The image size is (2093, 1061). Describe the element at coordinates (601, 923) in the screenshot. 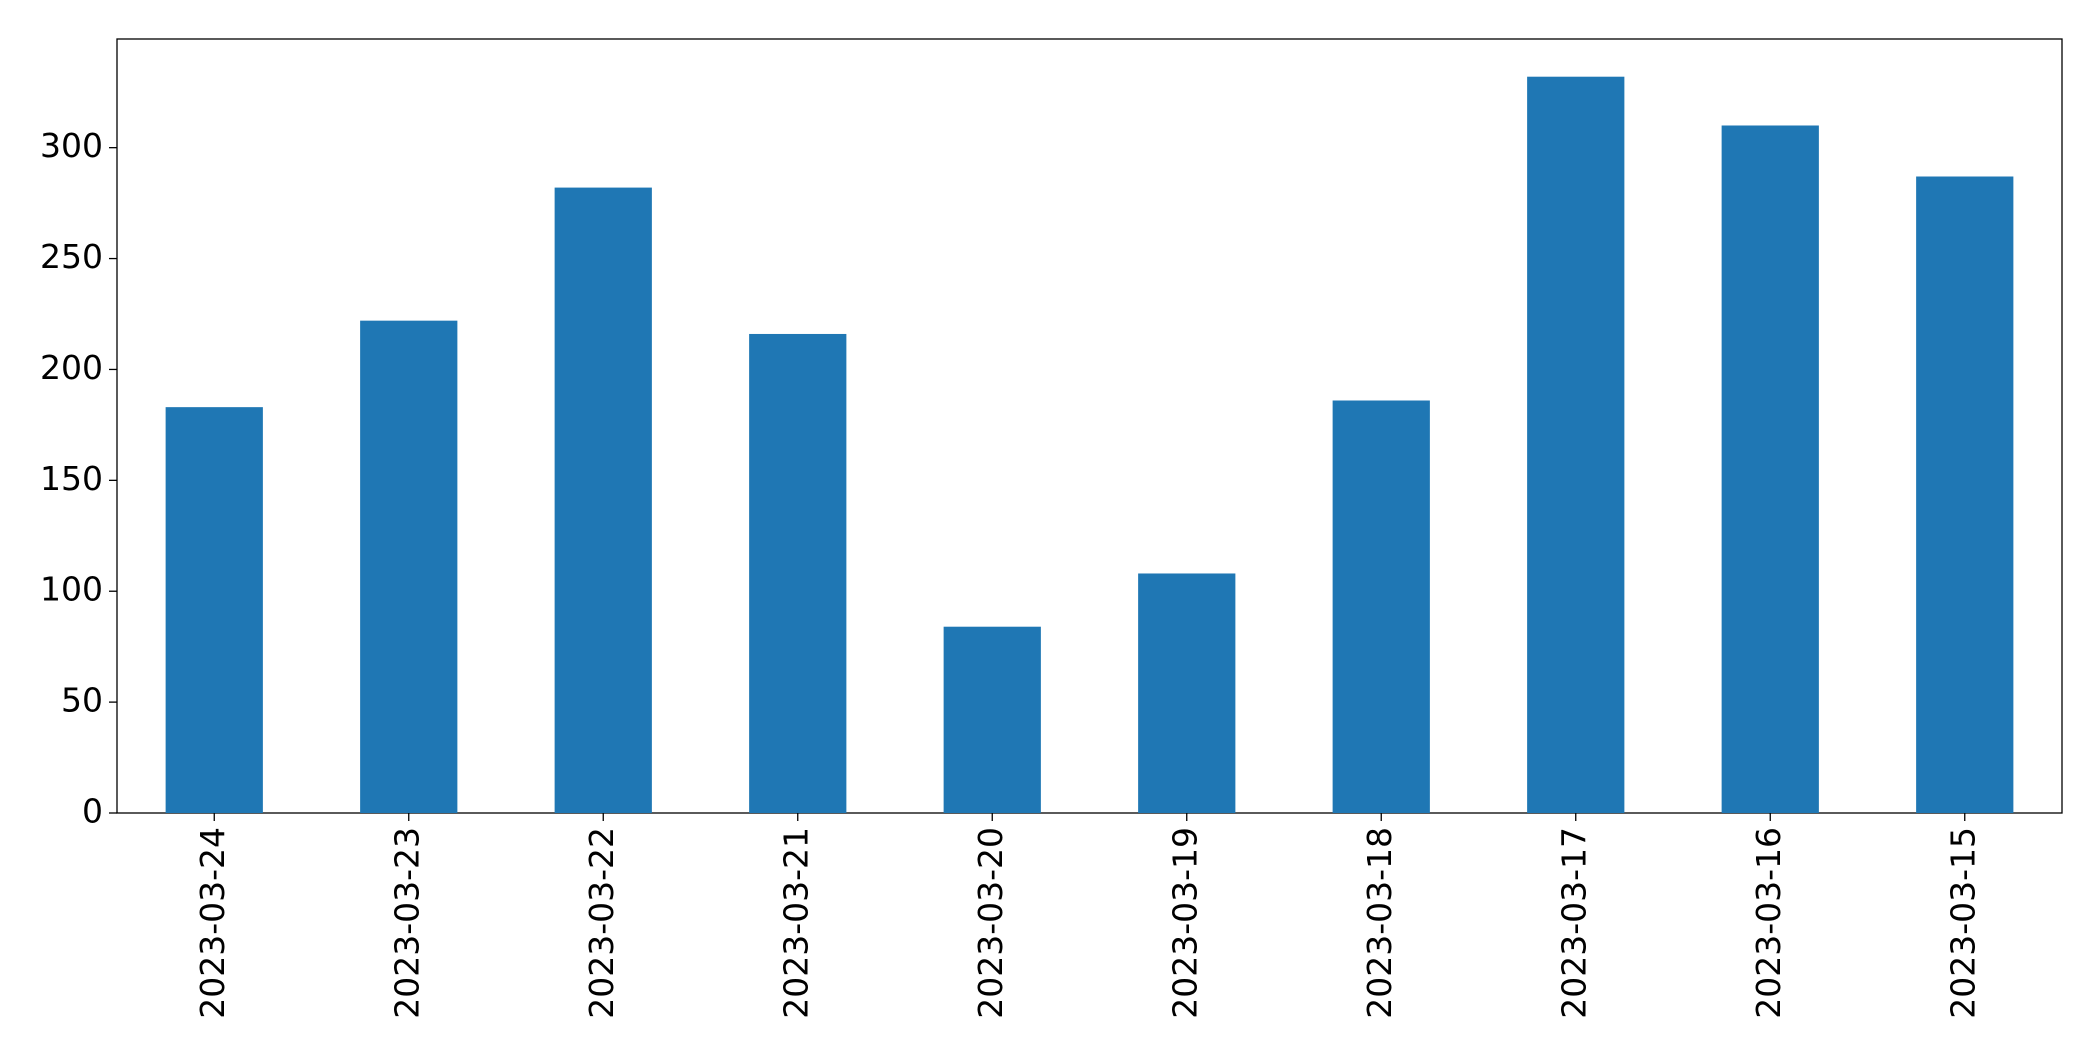

I see `x-tick-label: 2023-03-22` at that location.